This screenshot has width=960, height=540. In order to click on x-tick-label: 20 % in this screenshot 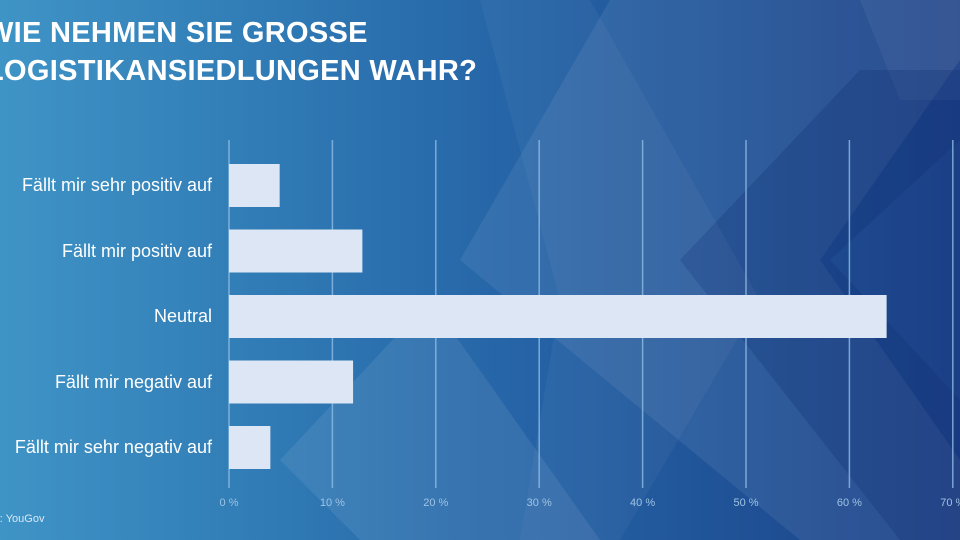, I will do `click(436, 503)`.